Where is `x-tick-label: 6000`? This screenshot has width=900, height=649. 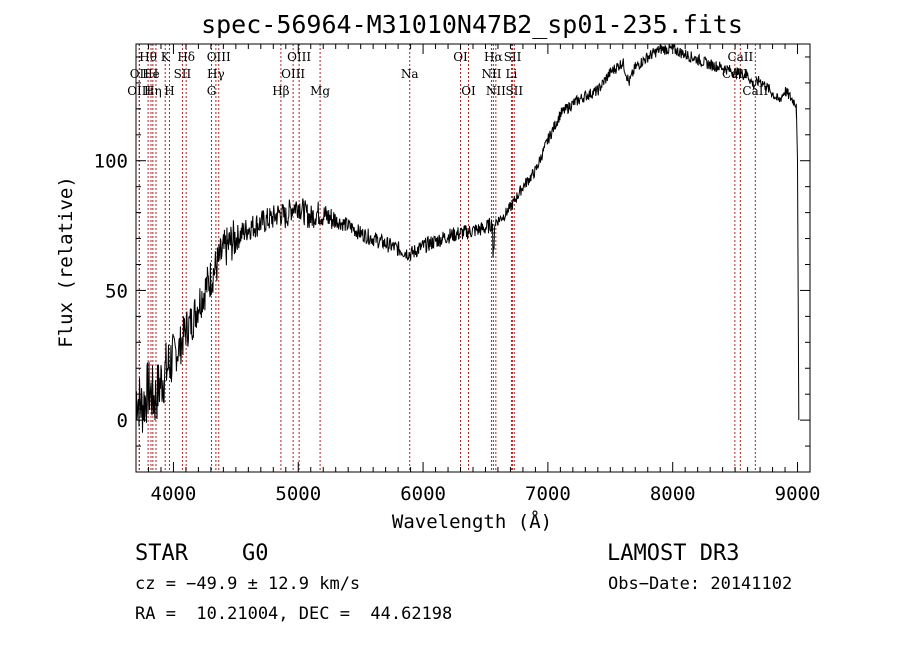
x-tick-label: 6000 is located at coordinates (423, 494).